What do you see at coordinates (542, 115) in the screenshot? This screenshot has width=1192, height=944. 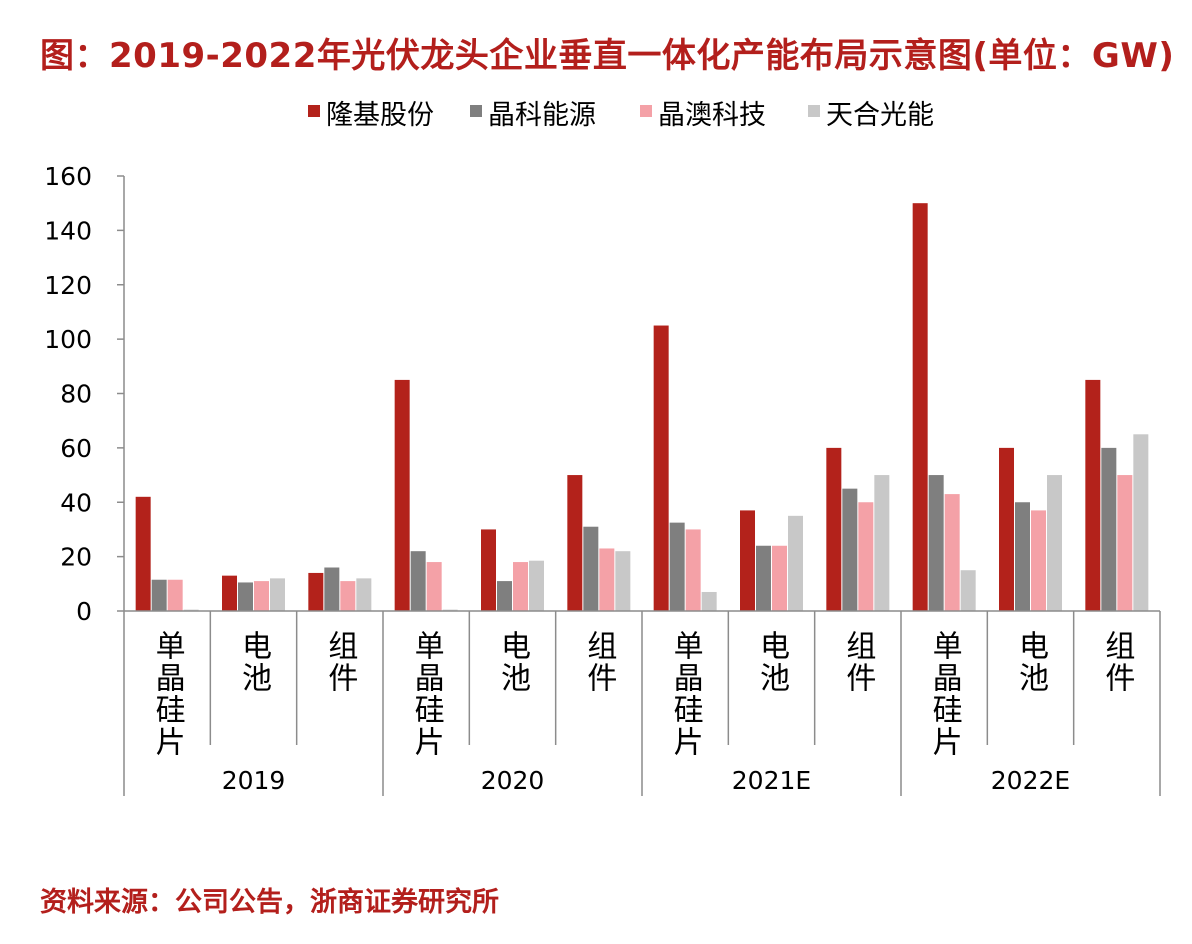 I see `legend-label-2: 晶科能源` at bounding box center [542, 115].